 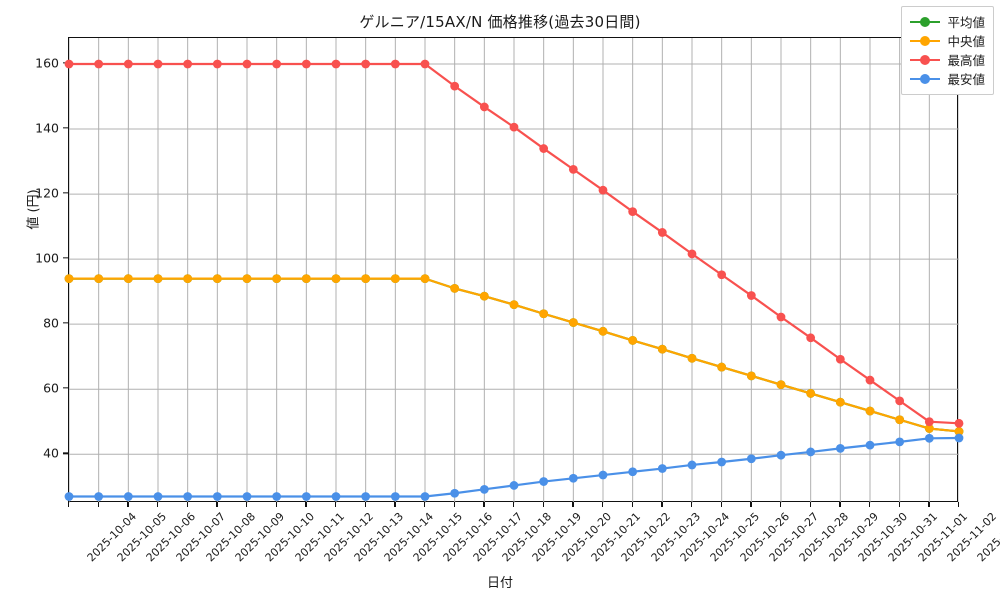 What do you see at coordinates (47, 193) in the screenshot?
I see `y-tick-label: 120` at bounding box center [47, 193].